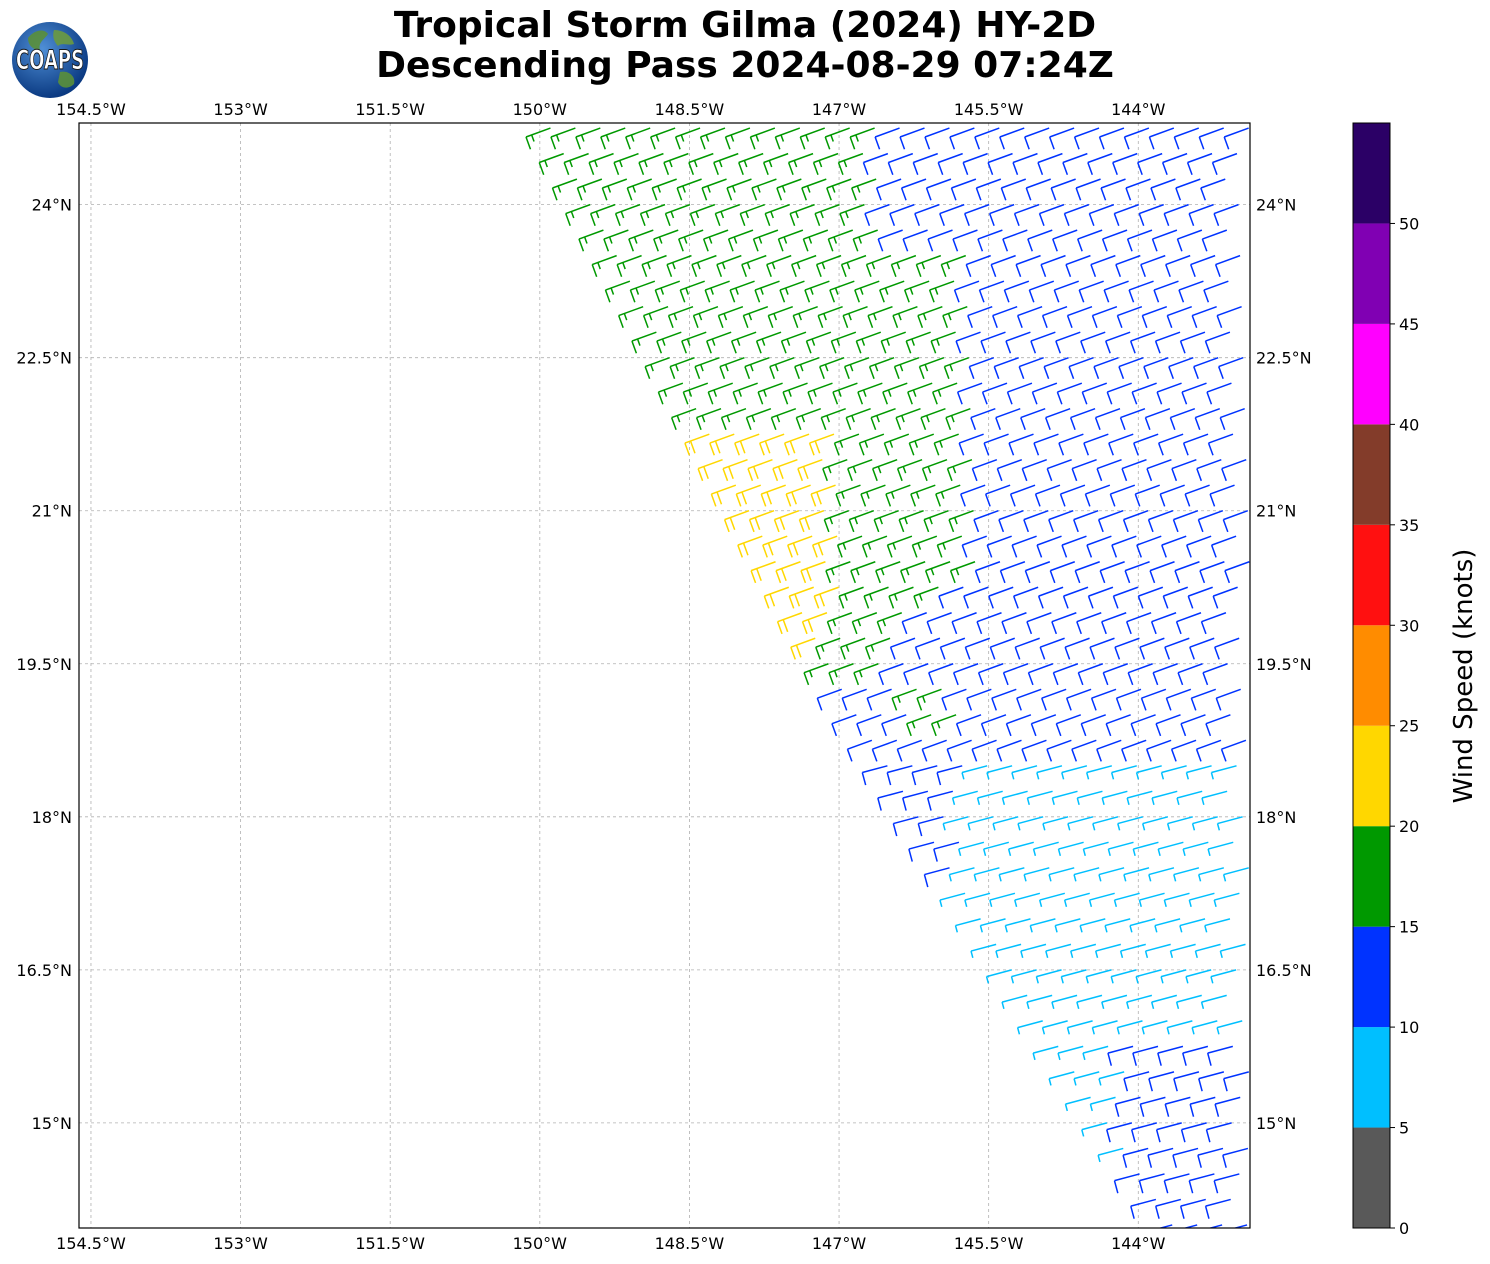  What do you see at coordinates (989, 1243) in the screenshot?
I see `lon-tick-bottom-6: 145.5°W` at bounding box center [989, 1243].